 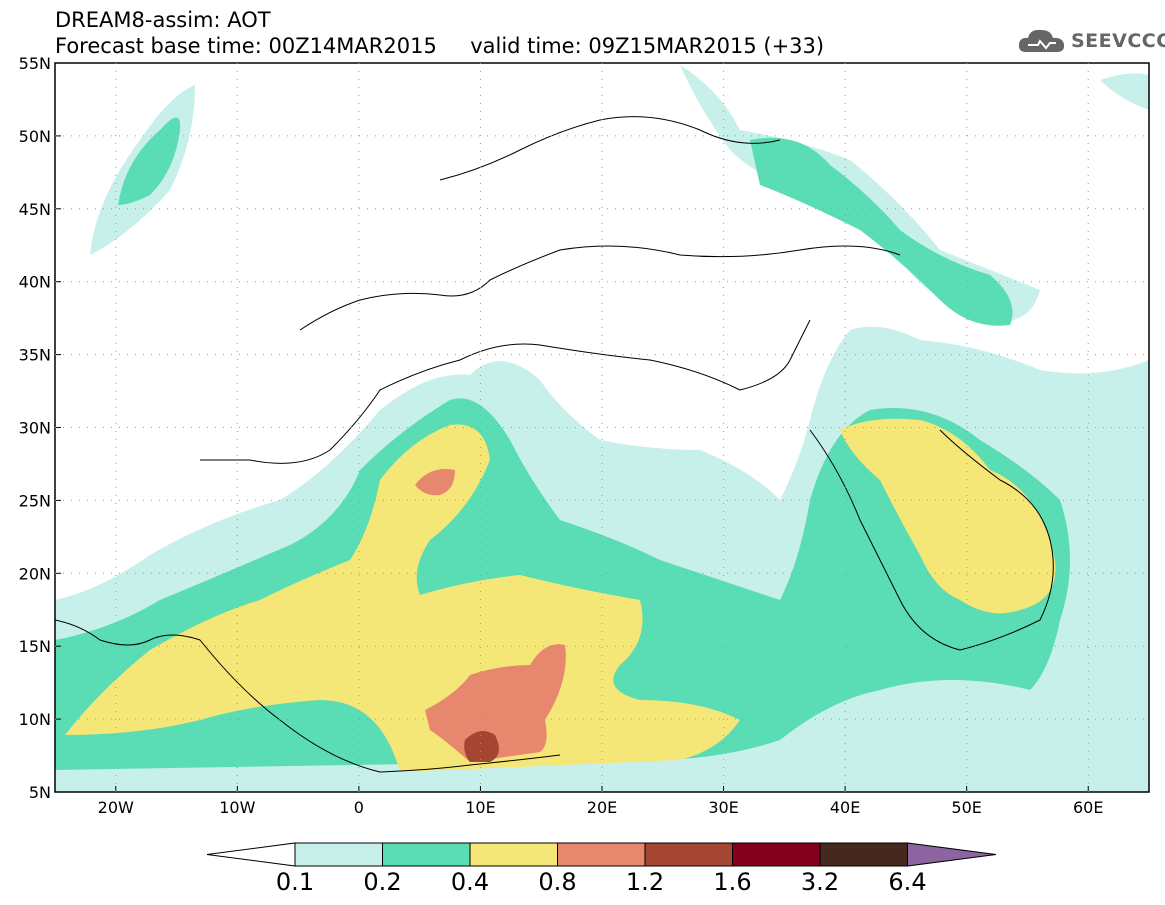 I want to click on colorbar-label: 0.1, so click(x=295, y=882).